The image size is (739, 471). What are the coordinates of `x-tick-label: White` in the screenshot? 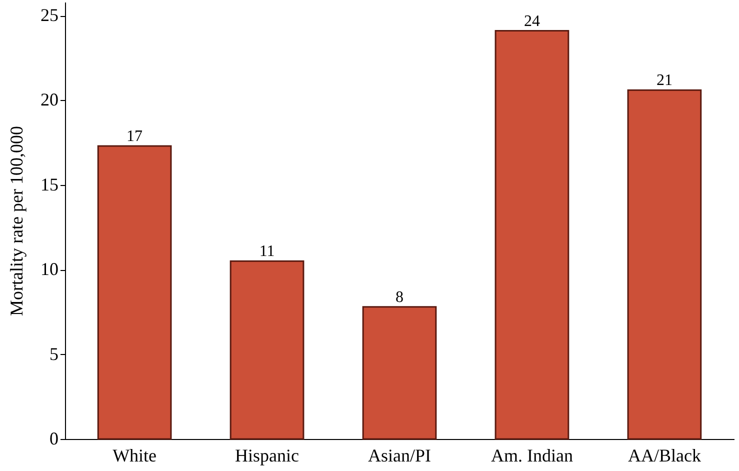 It's located at (134, 456).